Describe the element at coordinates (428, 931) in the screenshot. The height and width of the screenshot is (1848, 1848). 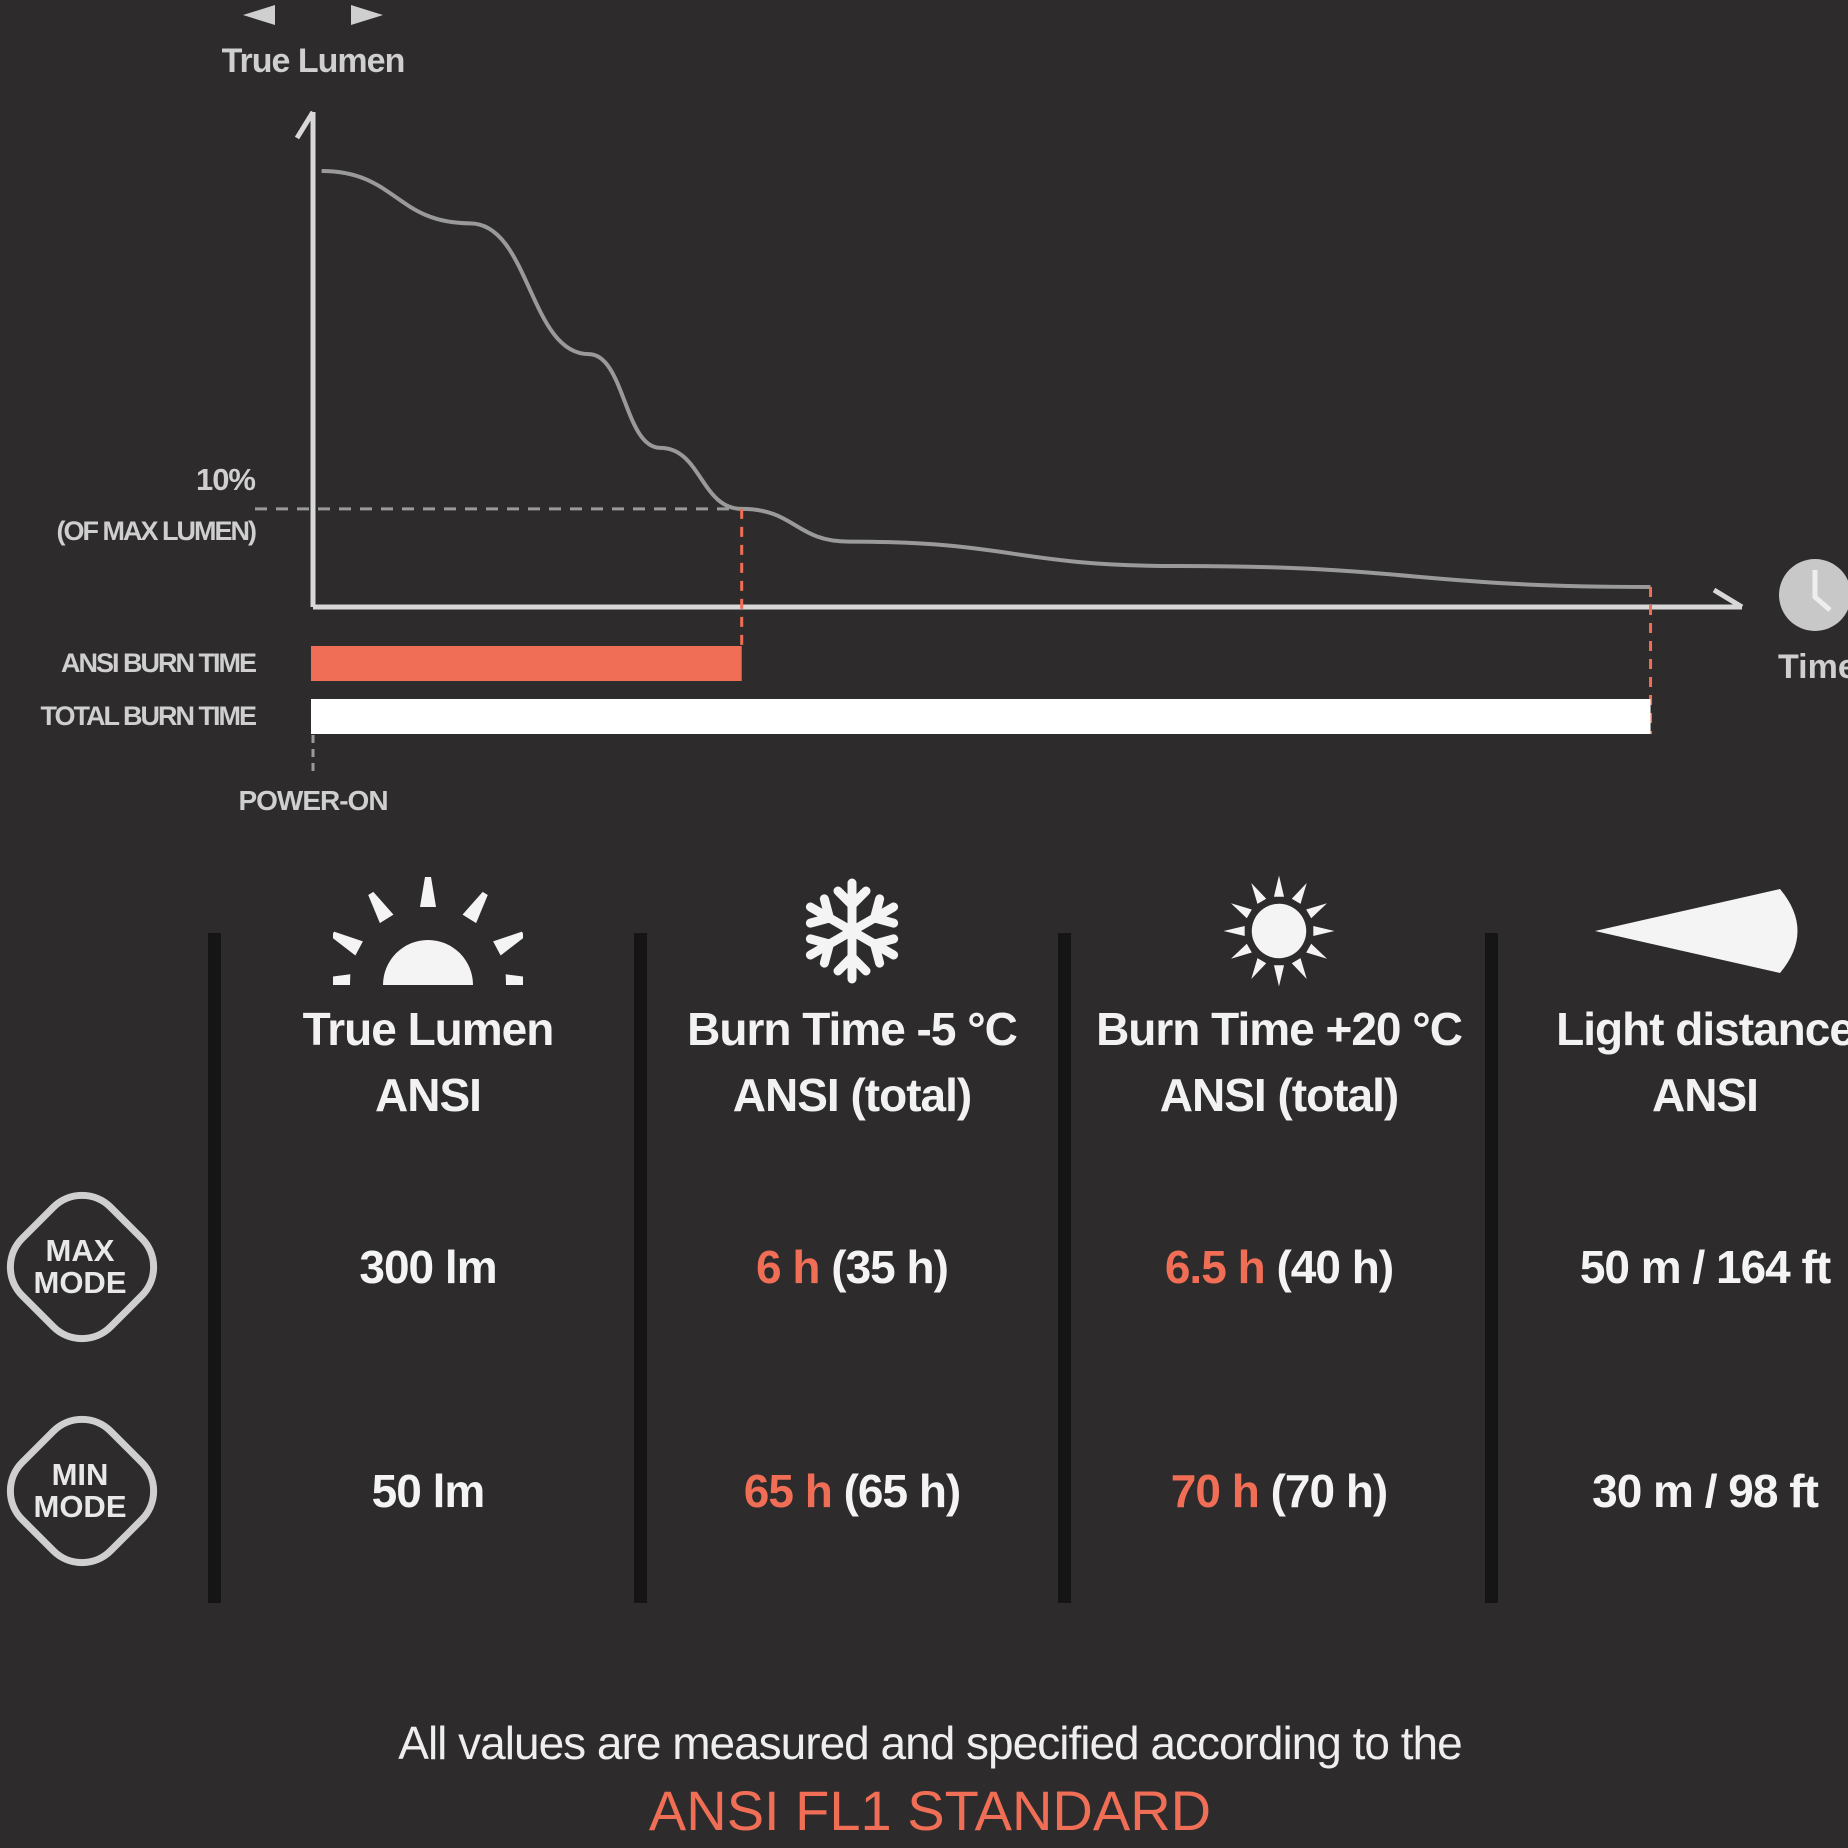
I see `sunrise-icon` at that location.